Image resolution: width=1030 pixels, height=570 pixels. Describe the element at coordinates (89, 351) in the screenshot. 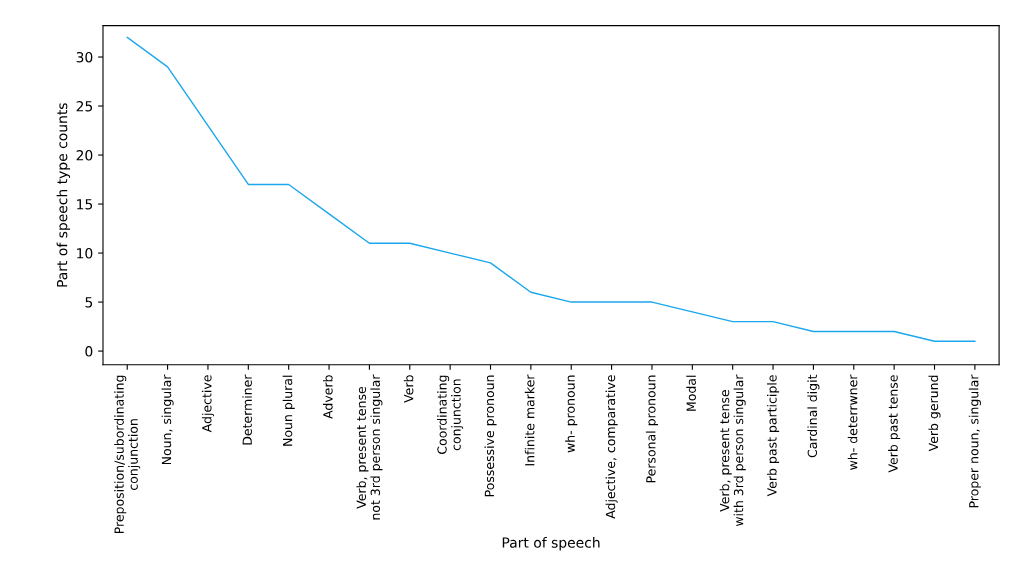

I see `y-tick-label: 0` at that location.